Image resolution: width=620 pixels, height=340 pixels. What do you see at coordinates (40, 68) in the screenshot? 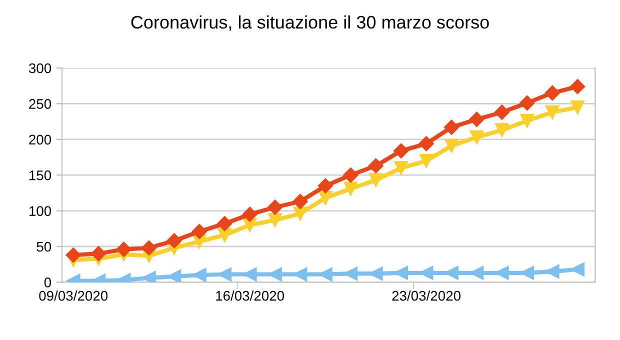
I see `y-tick-label: 300` at bounding box center [40, 68].